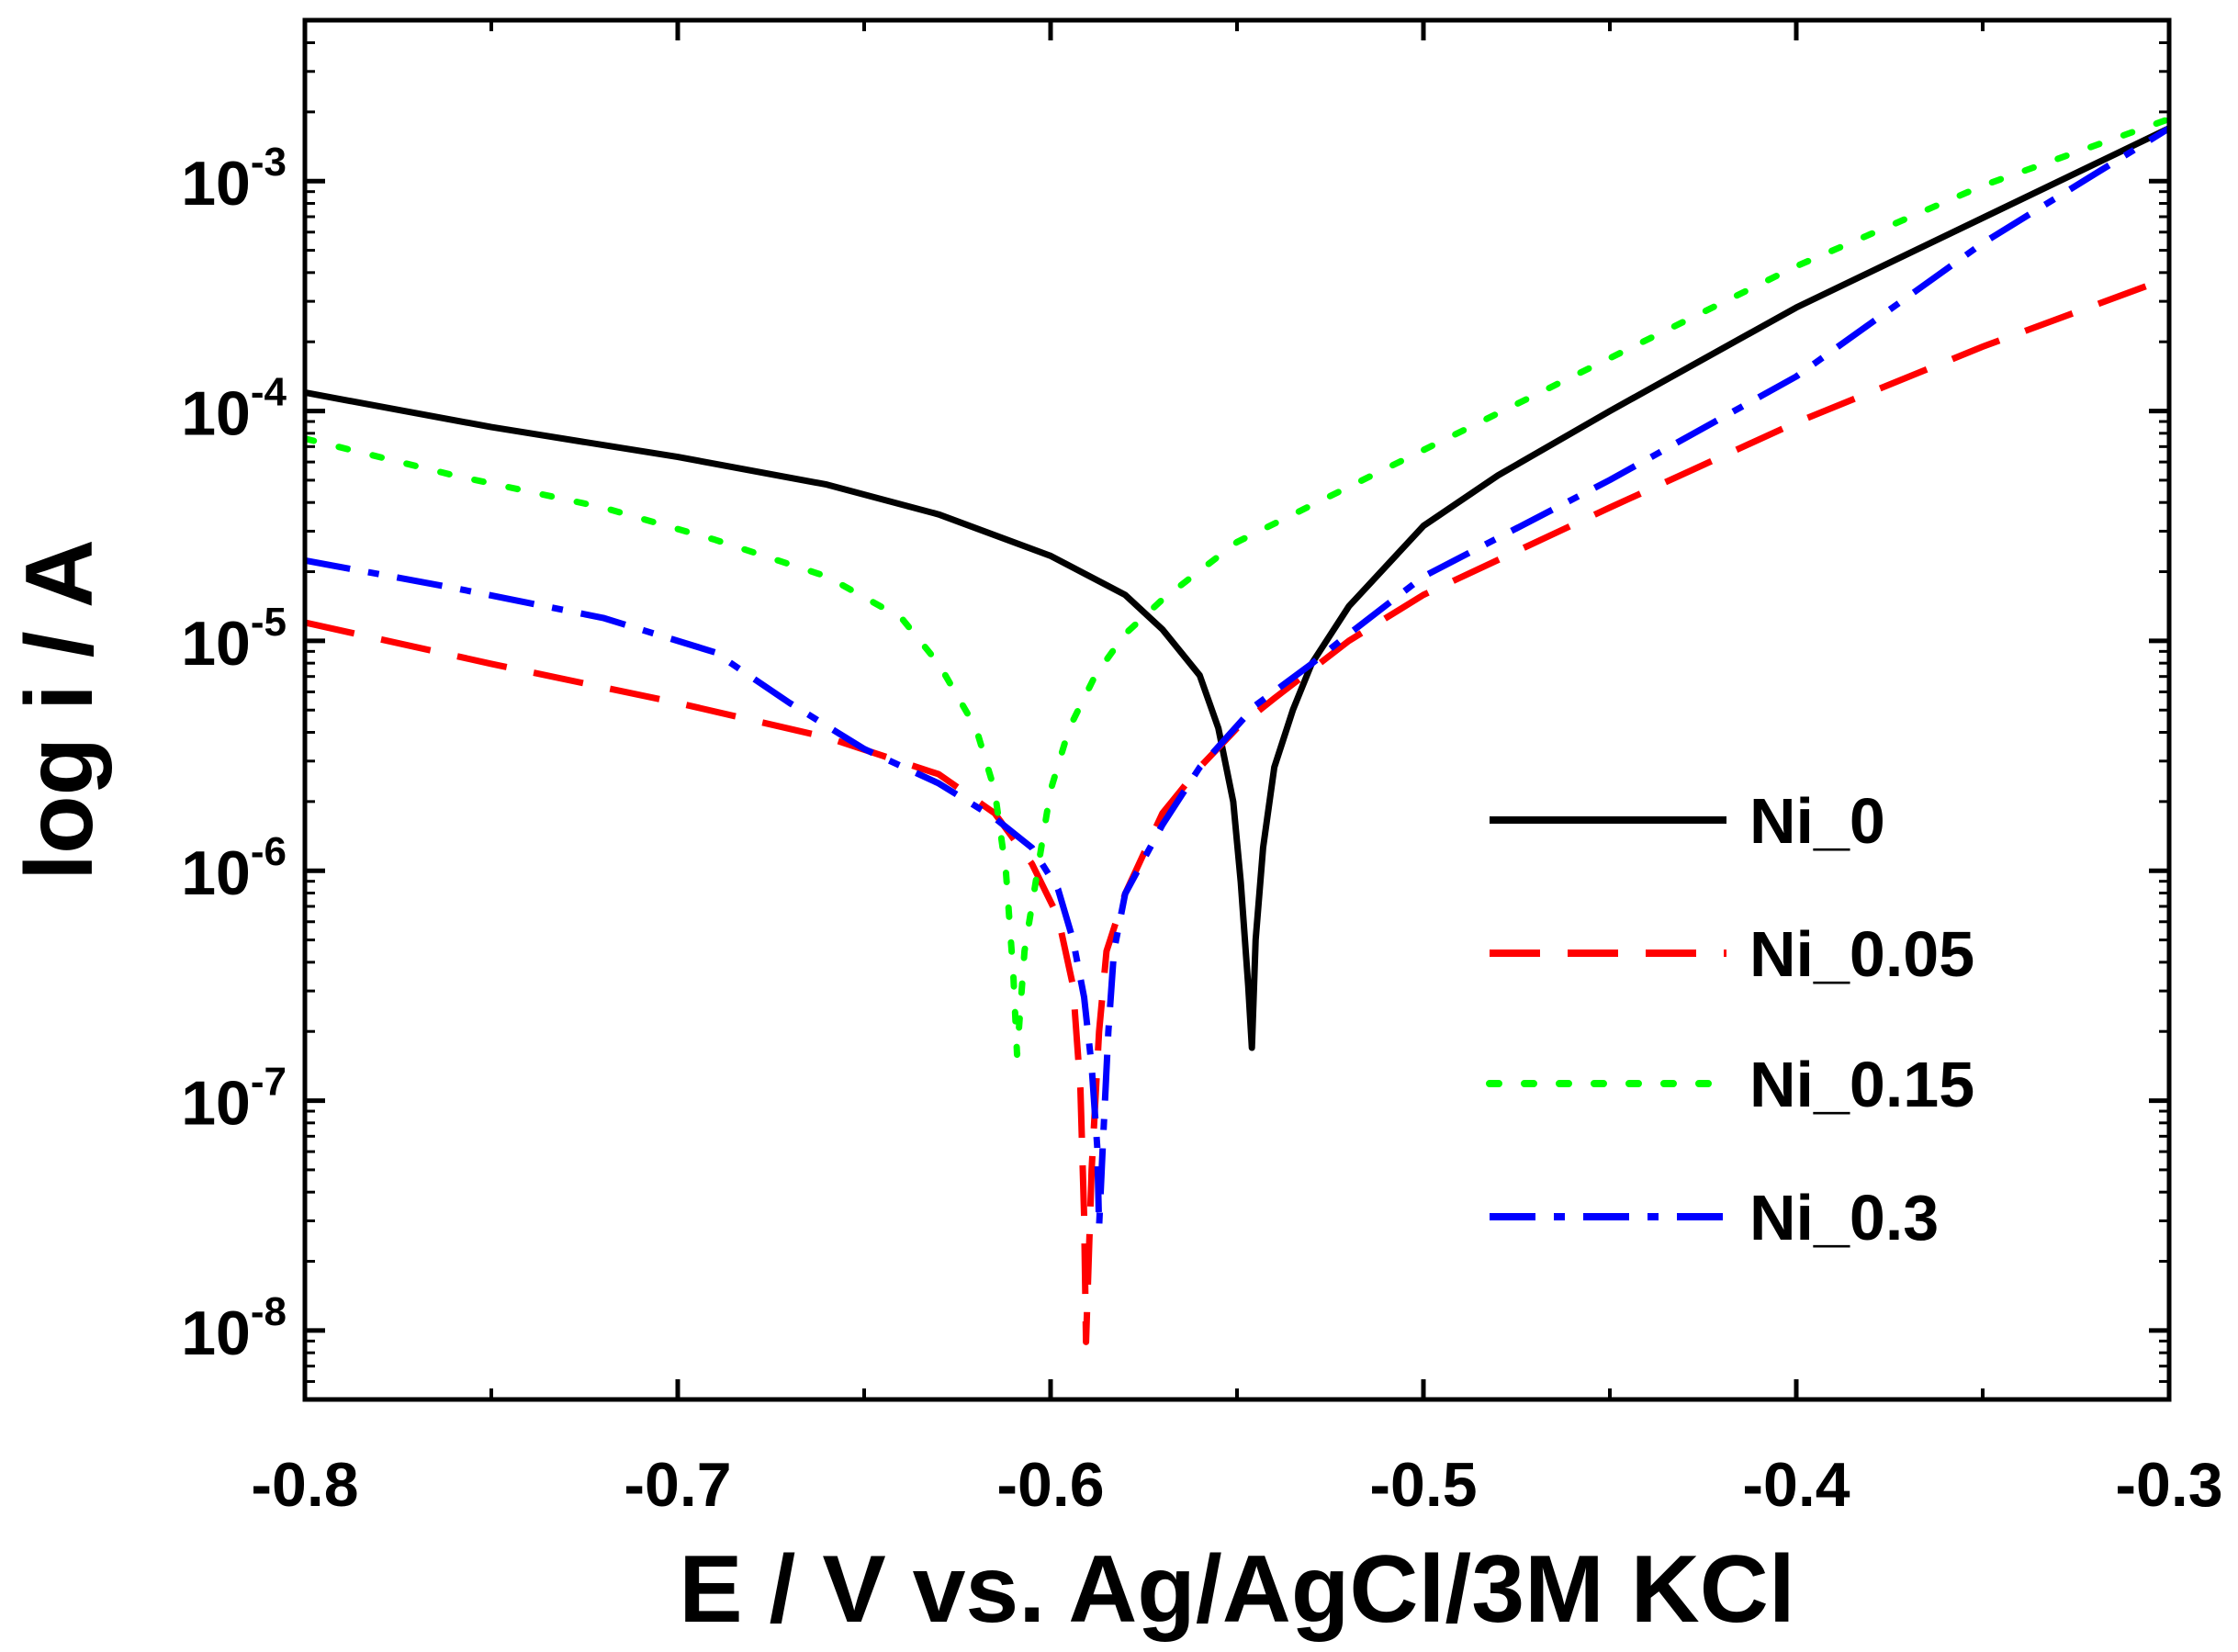 The height and width of the screenshot is (1652, 2238). I want to click on legend-label-0: Ni_0, so click(1817, 821).